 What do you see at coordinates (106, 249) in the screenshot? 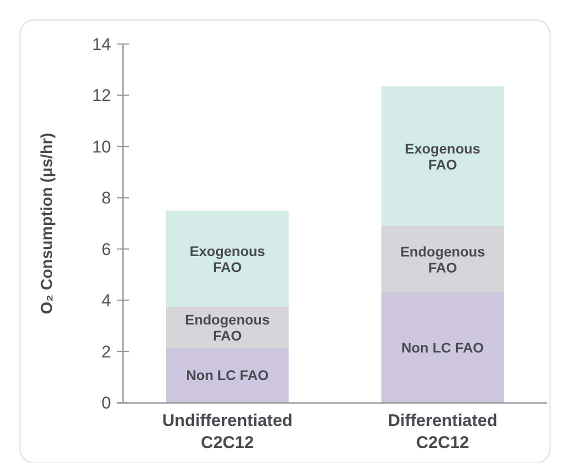
I see `y-tick-label: 6` at bounding box center [106, 249].